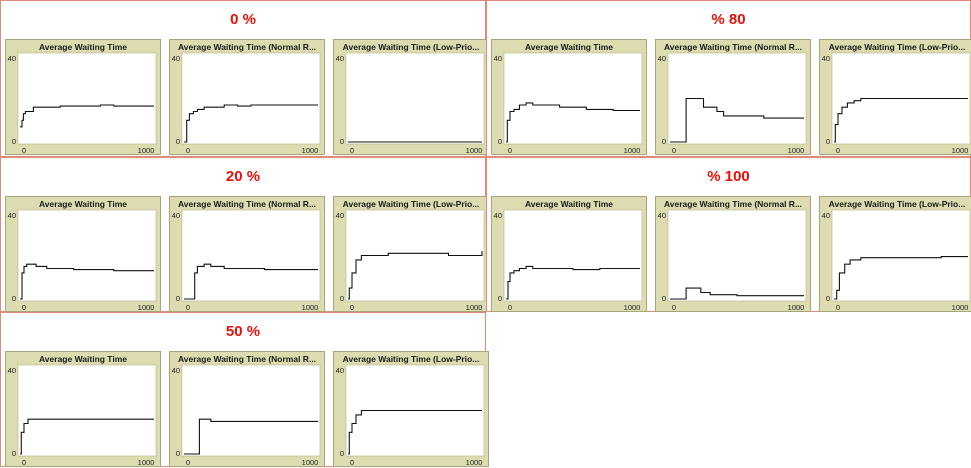 The width and height of the screenshot is (971, 468). I want to click on panel-title: % 100, so click(728, 176).